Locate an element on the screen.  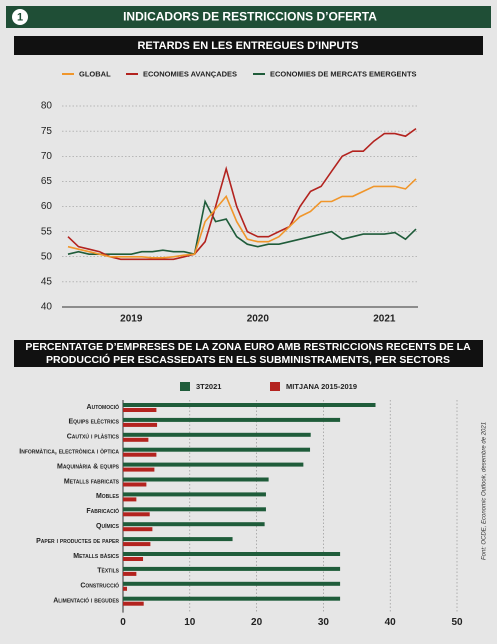
header-bar is located at coordinates (248, 17).